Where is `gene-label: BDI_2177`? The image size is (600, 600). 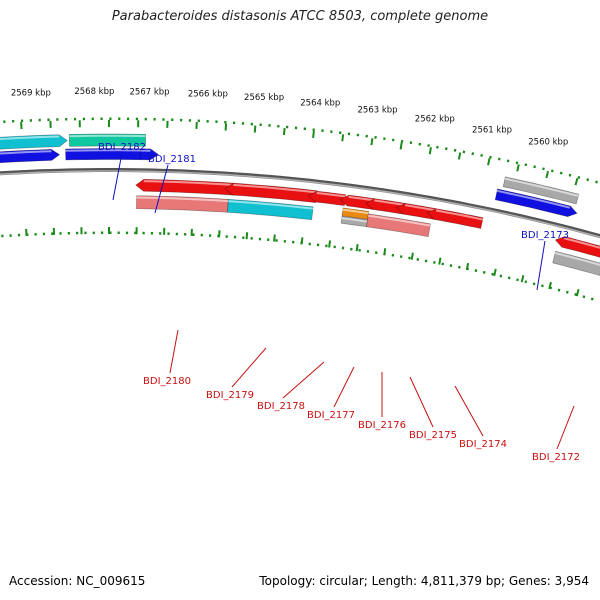 gene-label: BDI_2177 is located at coordinates (331, 415).